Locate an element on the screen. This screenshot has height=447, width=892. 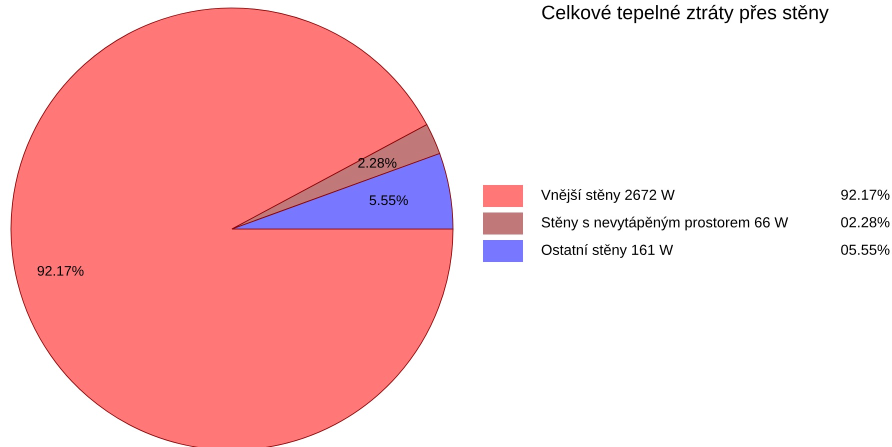
text: 02.28% is located at coordinates (865, 222).